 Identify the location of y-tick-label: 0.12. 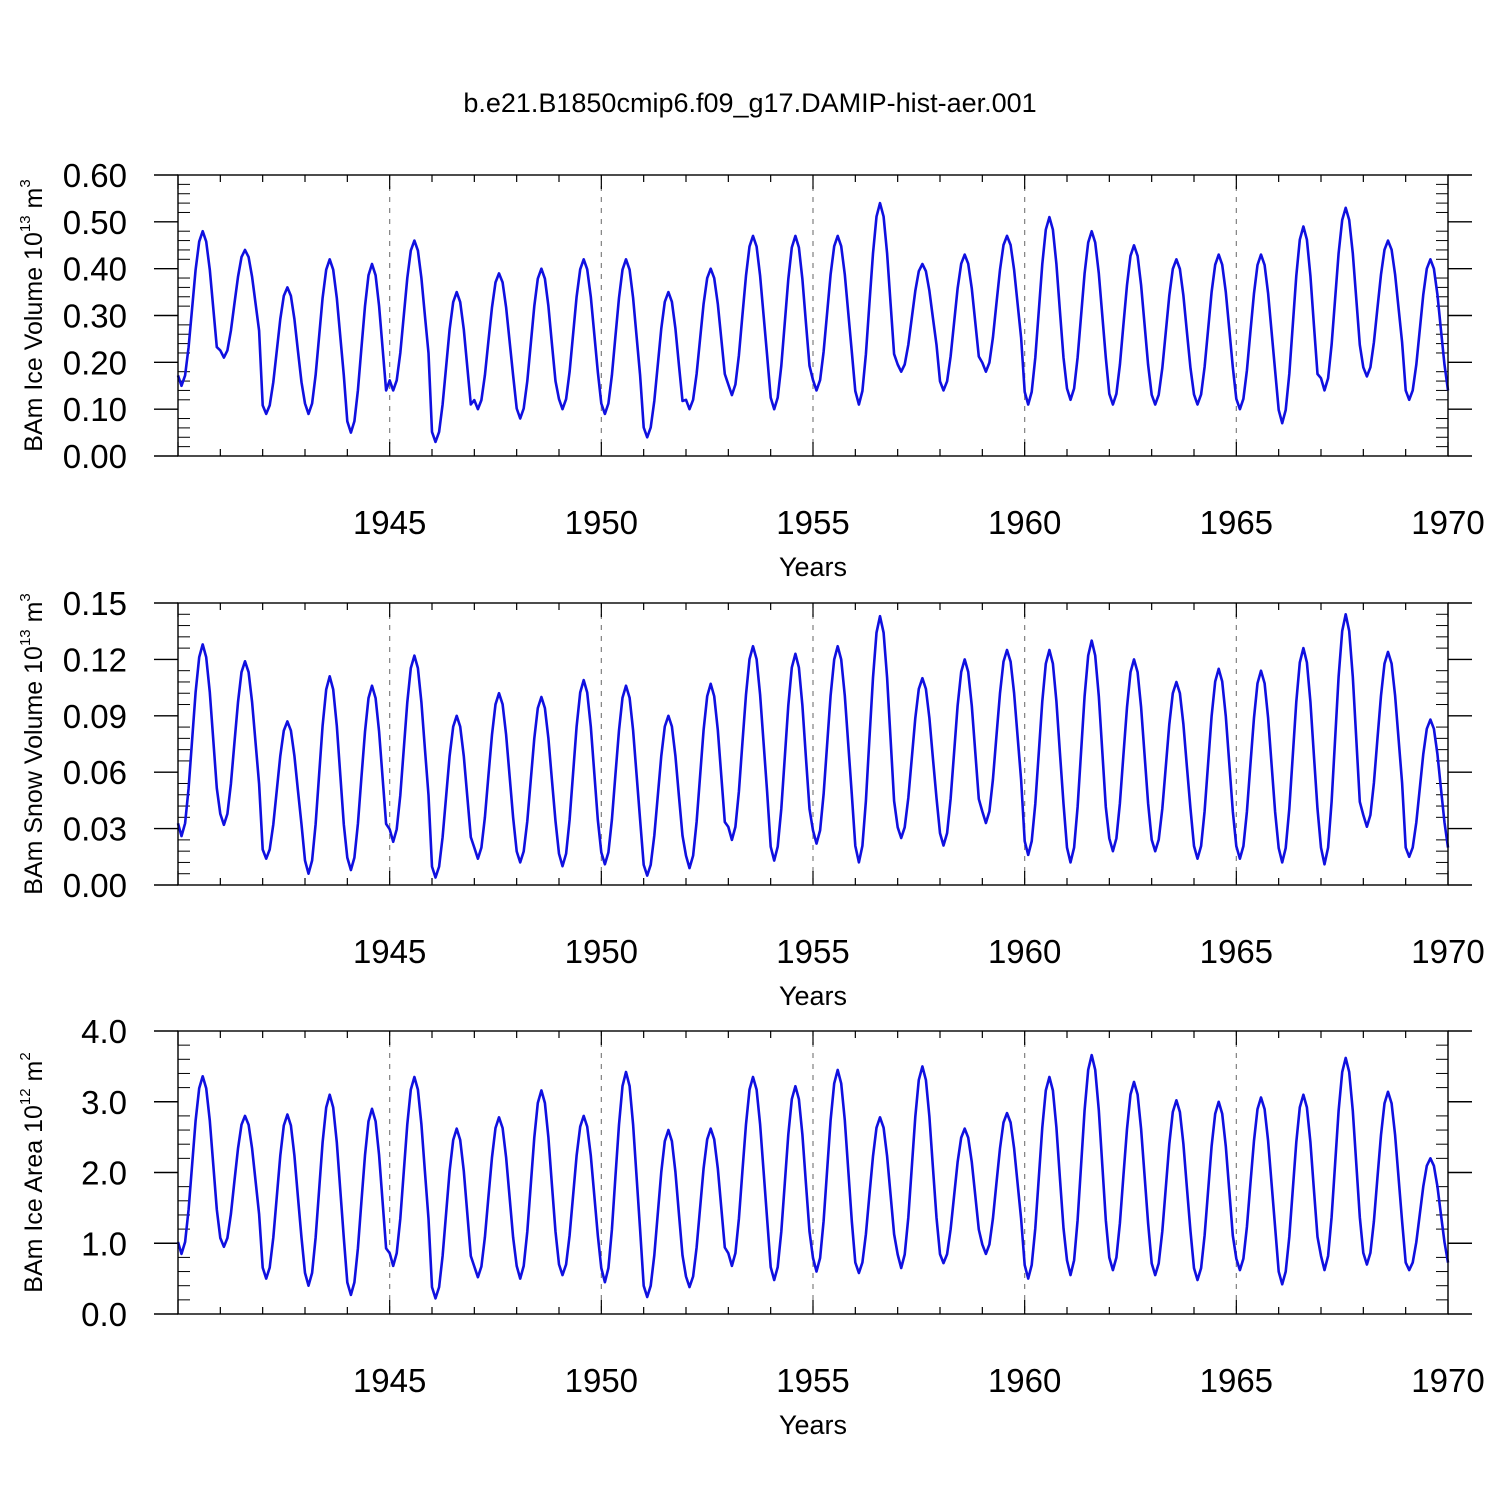
(95, 659).